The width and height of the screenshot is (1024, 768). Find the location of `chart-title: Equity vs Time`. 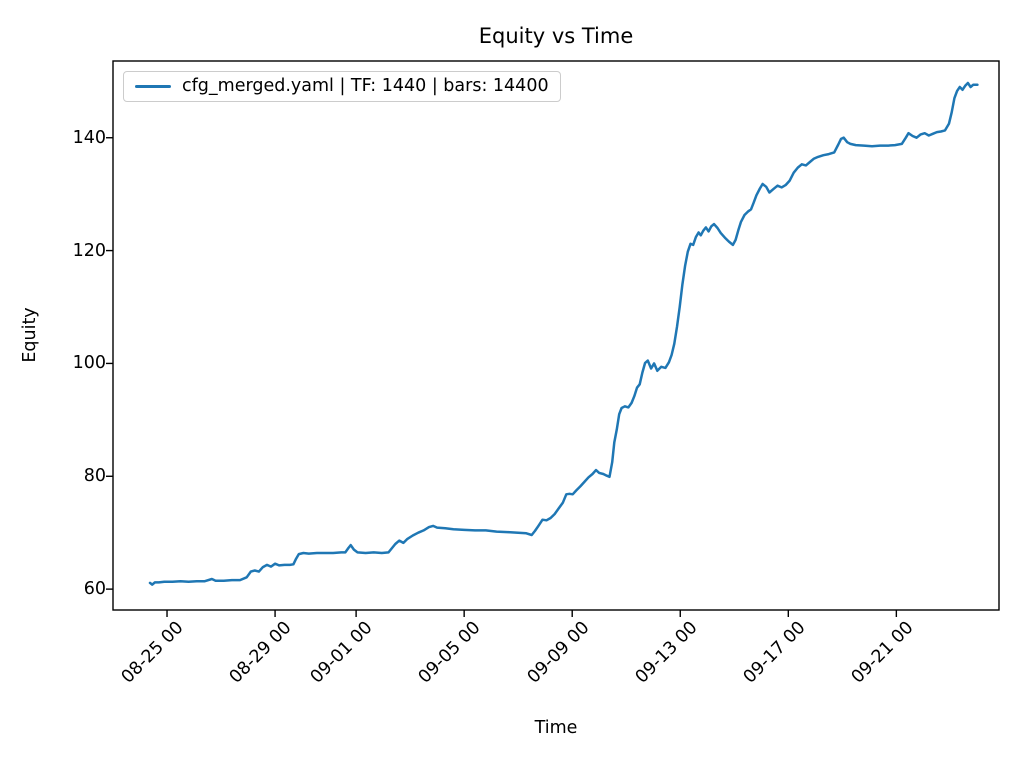

chart-title: Equity vs Time is located at coordinates (556, 36).